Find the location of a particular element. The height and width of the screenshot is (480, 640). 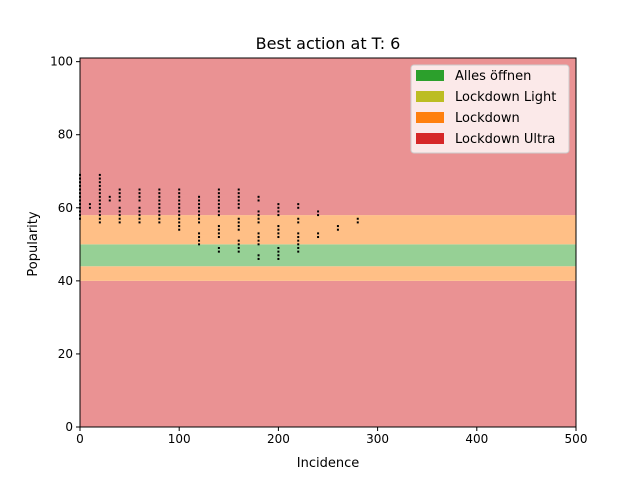

y-axis-label: Popularity is located at coordinates (33, 243).